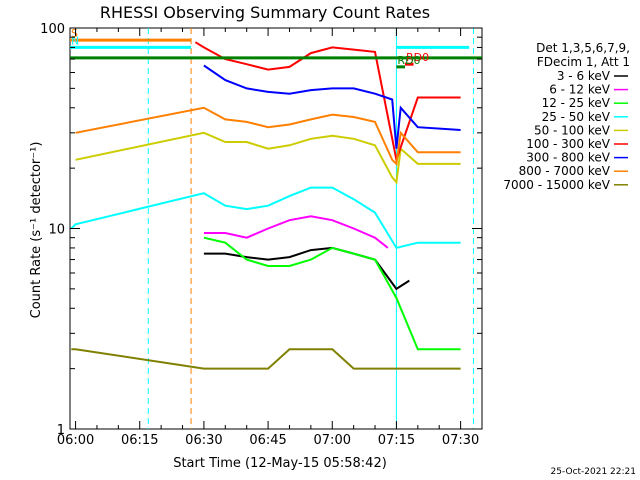 The height and width of the screenshot is (480, 640). What do you see at coordinates (593, 472) in the screenshot?
I see `footer-timestamp: 25-Oct-2021 22:21` at bounding box center [593, 472].